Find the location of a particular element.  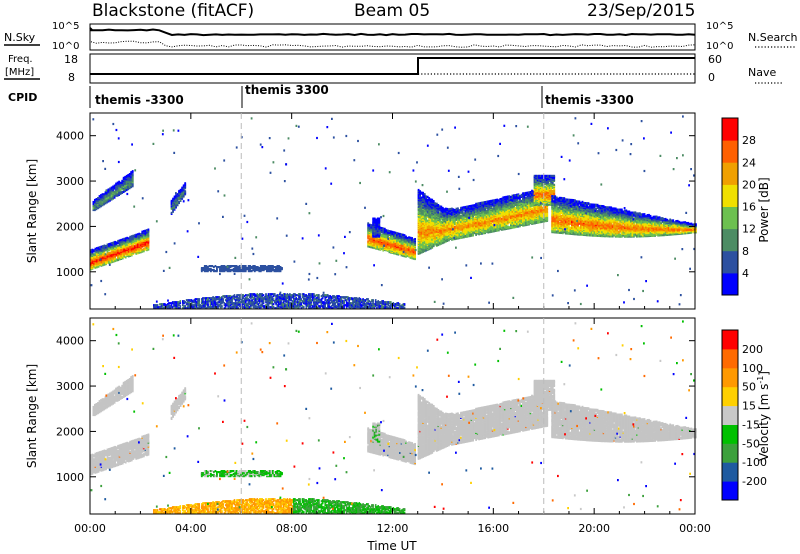

freq-tick-8: 8 is located at coordinates (71, 77).